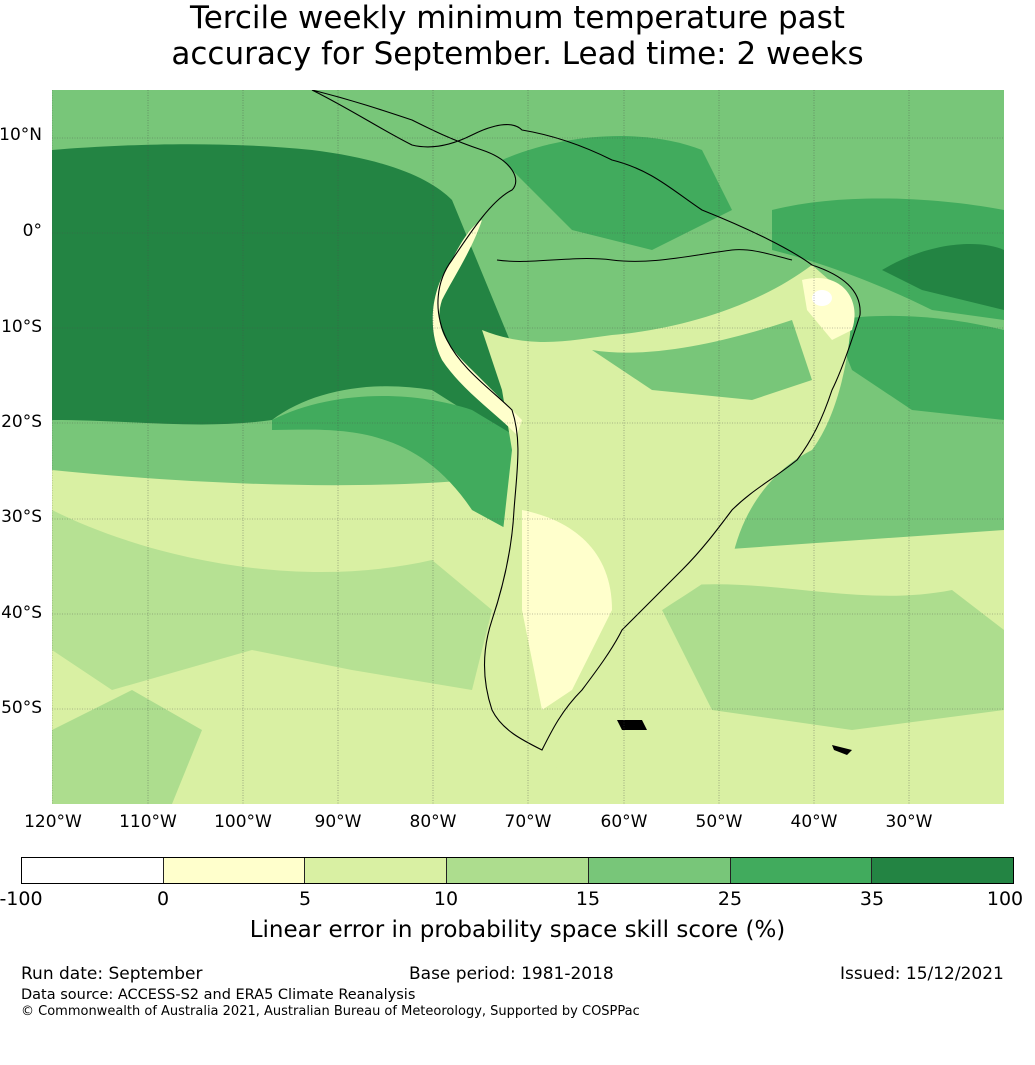 Image resolution: width=1035 pixels, height=1065 pixels. I want to click on colorbar-tick-4: 15, so click(588, 899).